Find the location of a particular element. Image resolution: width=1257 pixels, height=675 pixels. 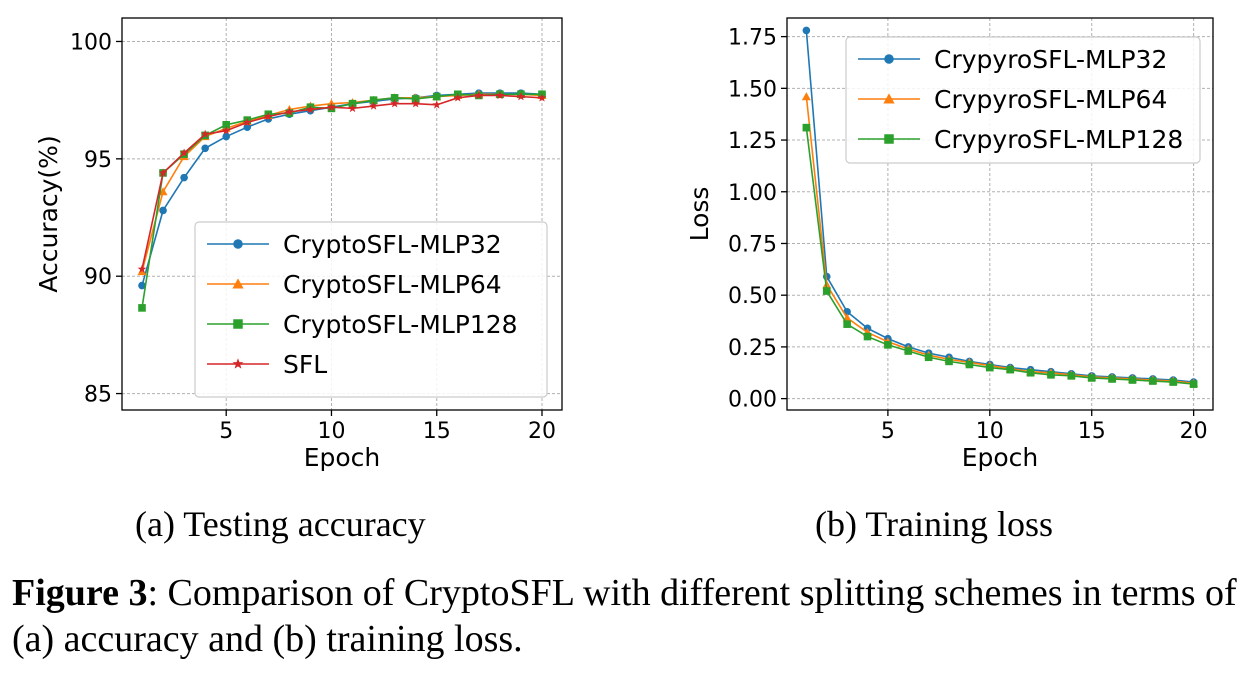

y-tick-label: 0.50 is located at coordinates (752, 296).